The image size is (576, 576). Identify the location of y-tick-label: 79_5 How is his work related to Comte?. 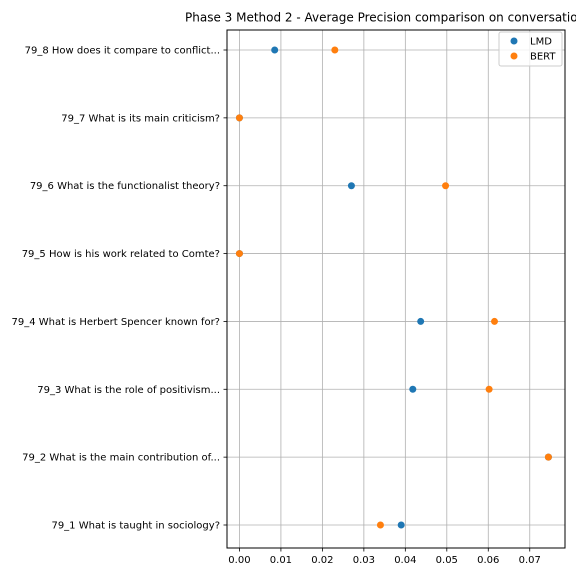
(121, 254).